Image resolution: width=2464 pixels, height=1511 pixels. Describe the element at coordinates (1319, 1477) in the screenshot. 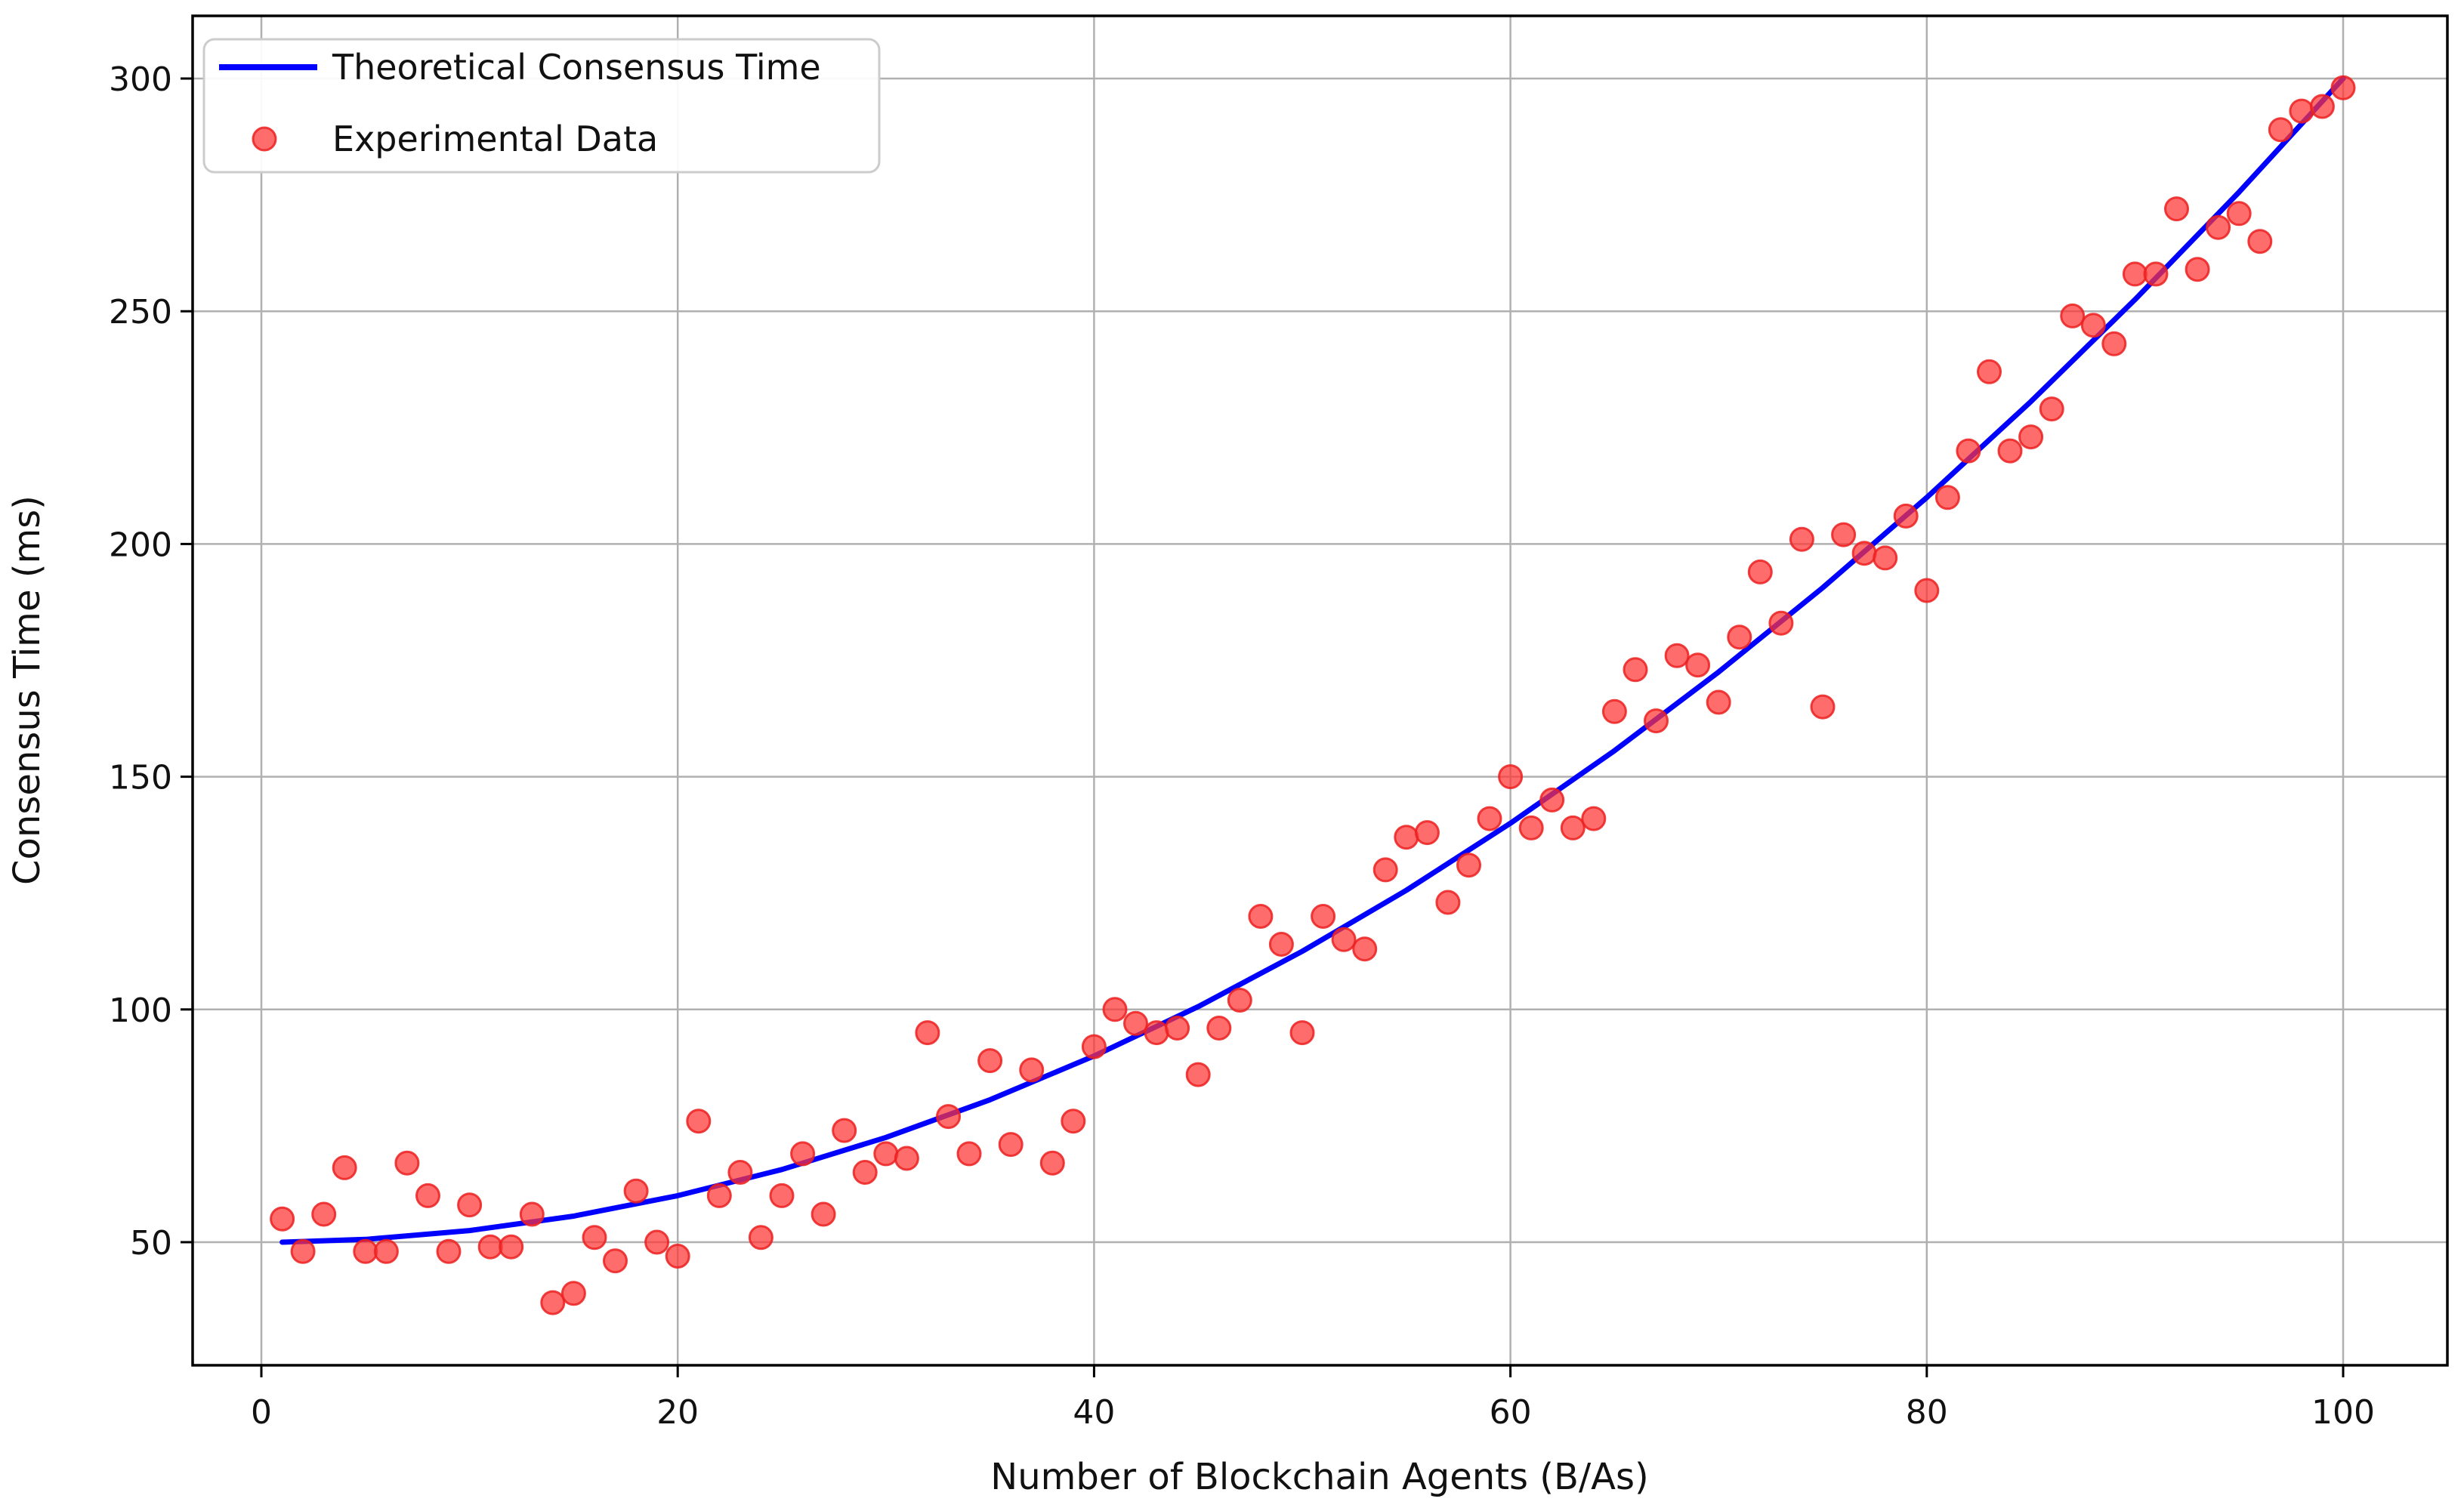

I see `x-axis-label: Number of Blockchain Agents (B/As)` at that location.